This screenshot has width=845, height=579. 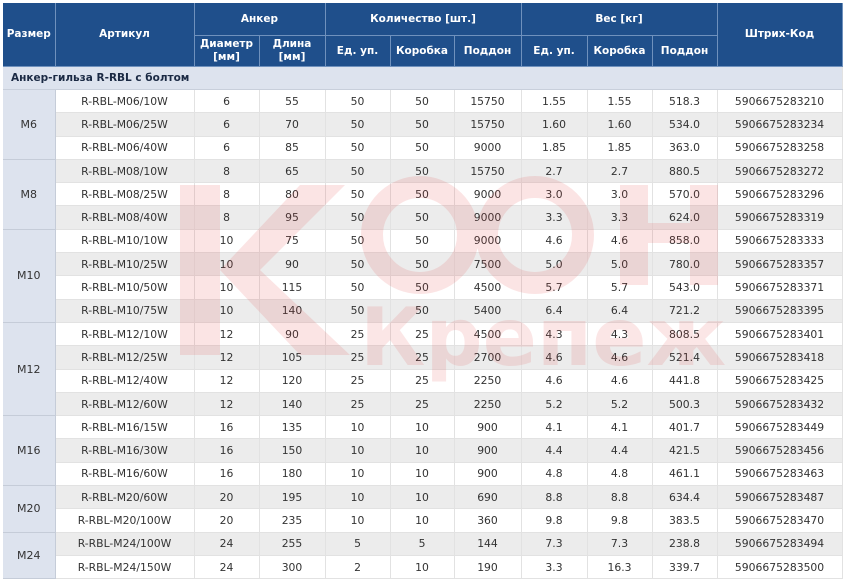 What do you see at coordinates (554, 217) in the screenshot?
I see `weight-unit-cell: 3.3` at bounding box center [554, 217].